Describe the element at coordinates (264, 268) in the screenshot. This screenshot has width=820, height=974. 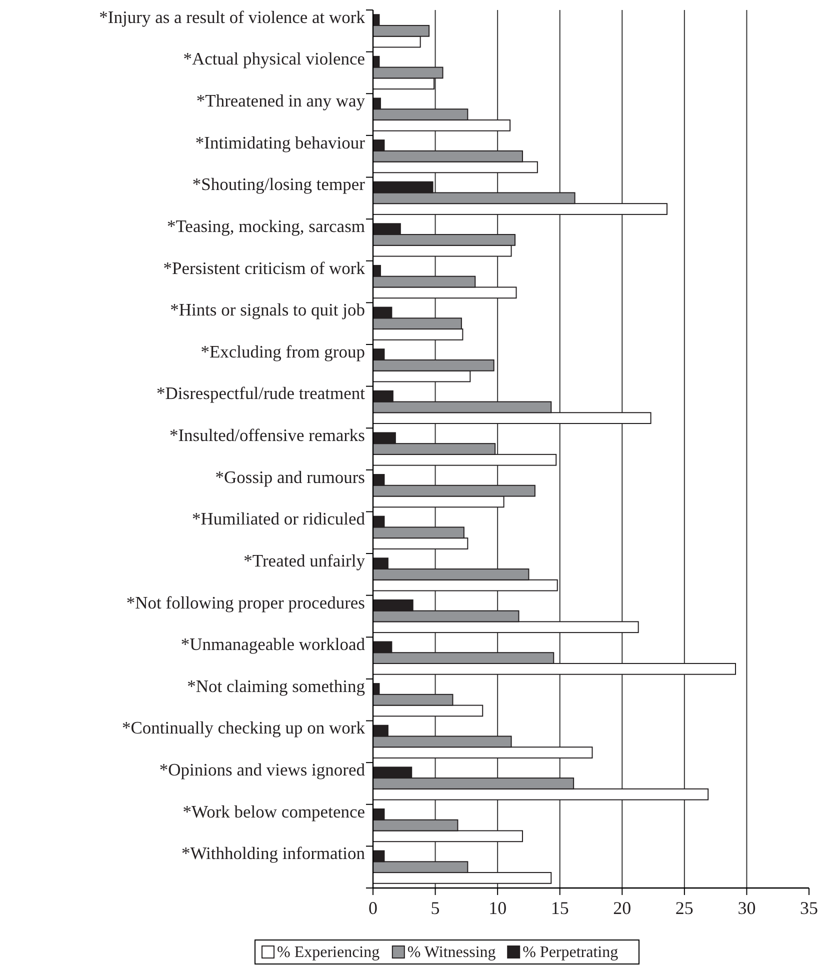
I see `y-tick-label: *Persistent criticism of work` at that location.